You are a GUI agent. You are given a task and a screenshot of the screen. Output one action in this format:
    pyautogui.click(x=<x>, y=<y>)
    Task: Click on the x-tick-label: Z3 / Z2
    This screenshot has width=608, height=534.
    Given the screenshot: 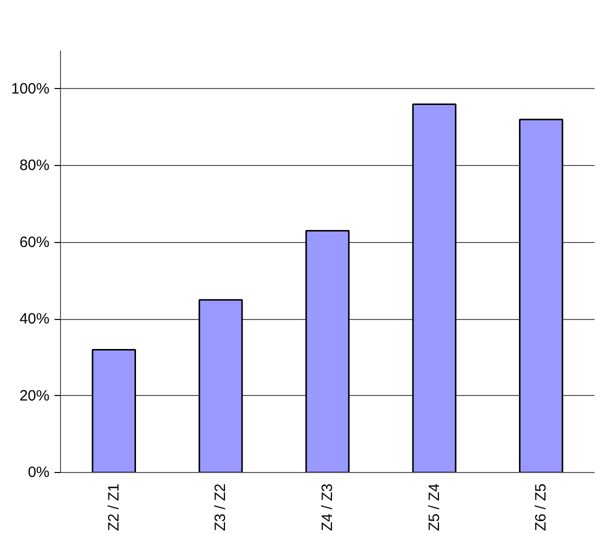 What is the action you would take?
    pyautogui.click(x=221, y=507)
    